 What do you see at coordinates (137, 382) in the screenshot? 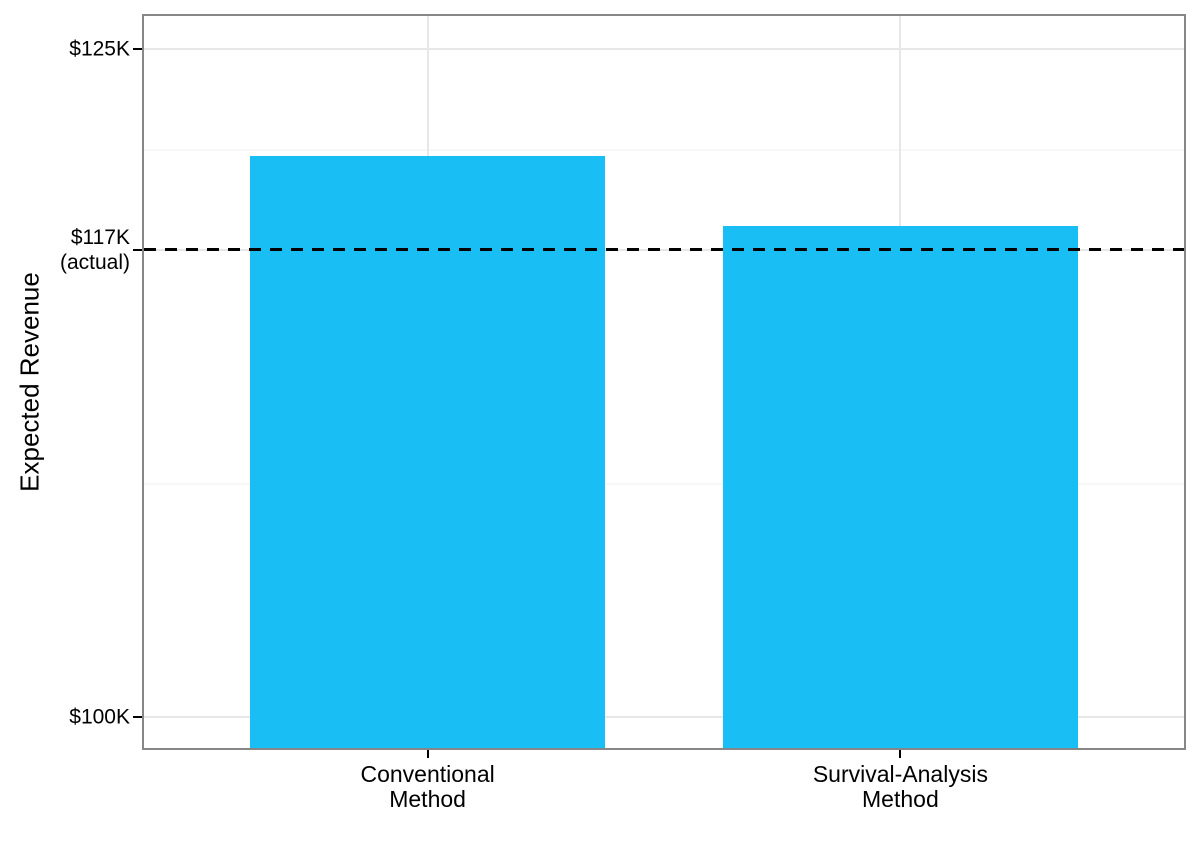
I see `y-axis-tick-marks` at bounding box center [137, 382].